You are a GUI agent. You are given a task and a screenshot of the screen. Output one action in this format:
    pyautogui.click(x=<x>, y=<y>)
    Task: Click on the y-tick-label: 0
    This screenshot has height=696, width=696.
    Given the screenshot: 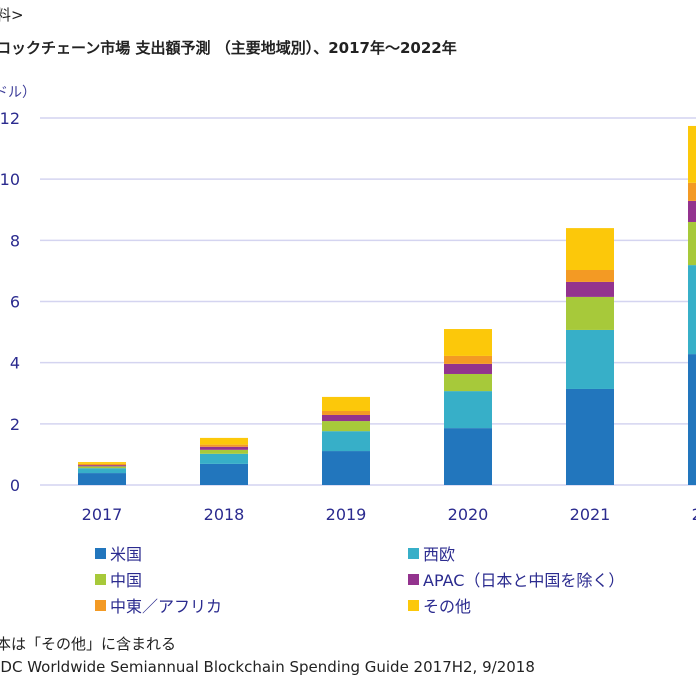 What is the action you would take?
    pyautogui.click(x=15, y=485)
    